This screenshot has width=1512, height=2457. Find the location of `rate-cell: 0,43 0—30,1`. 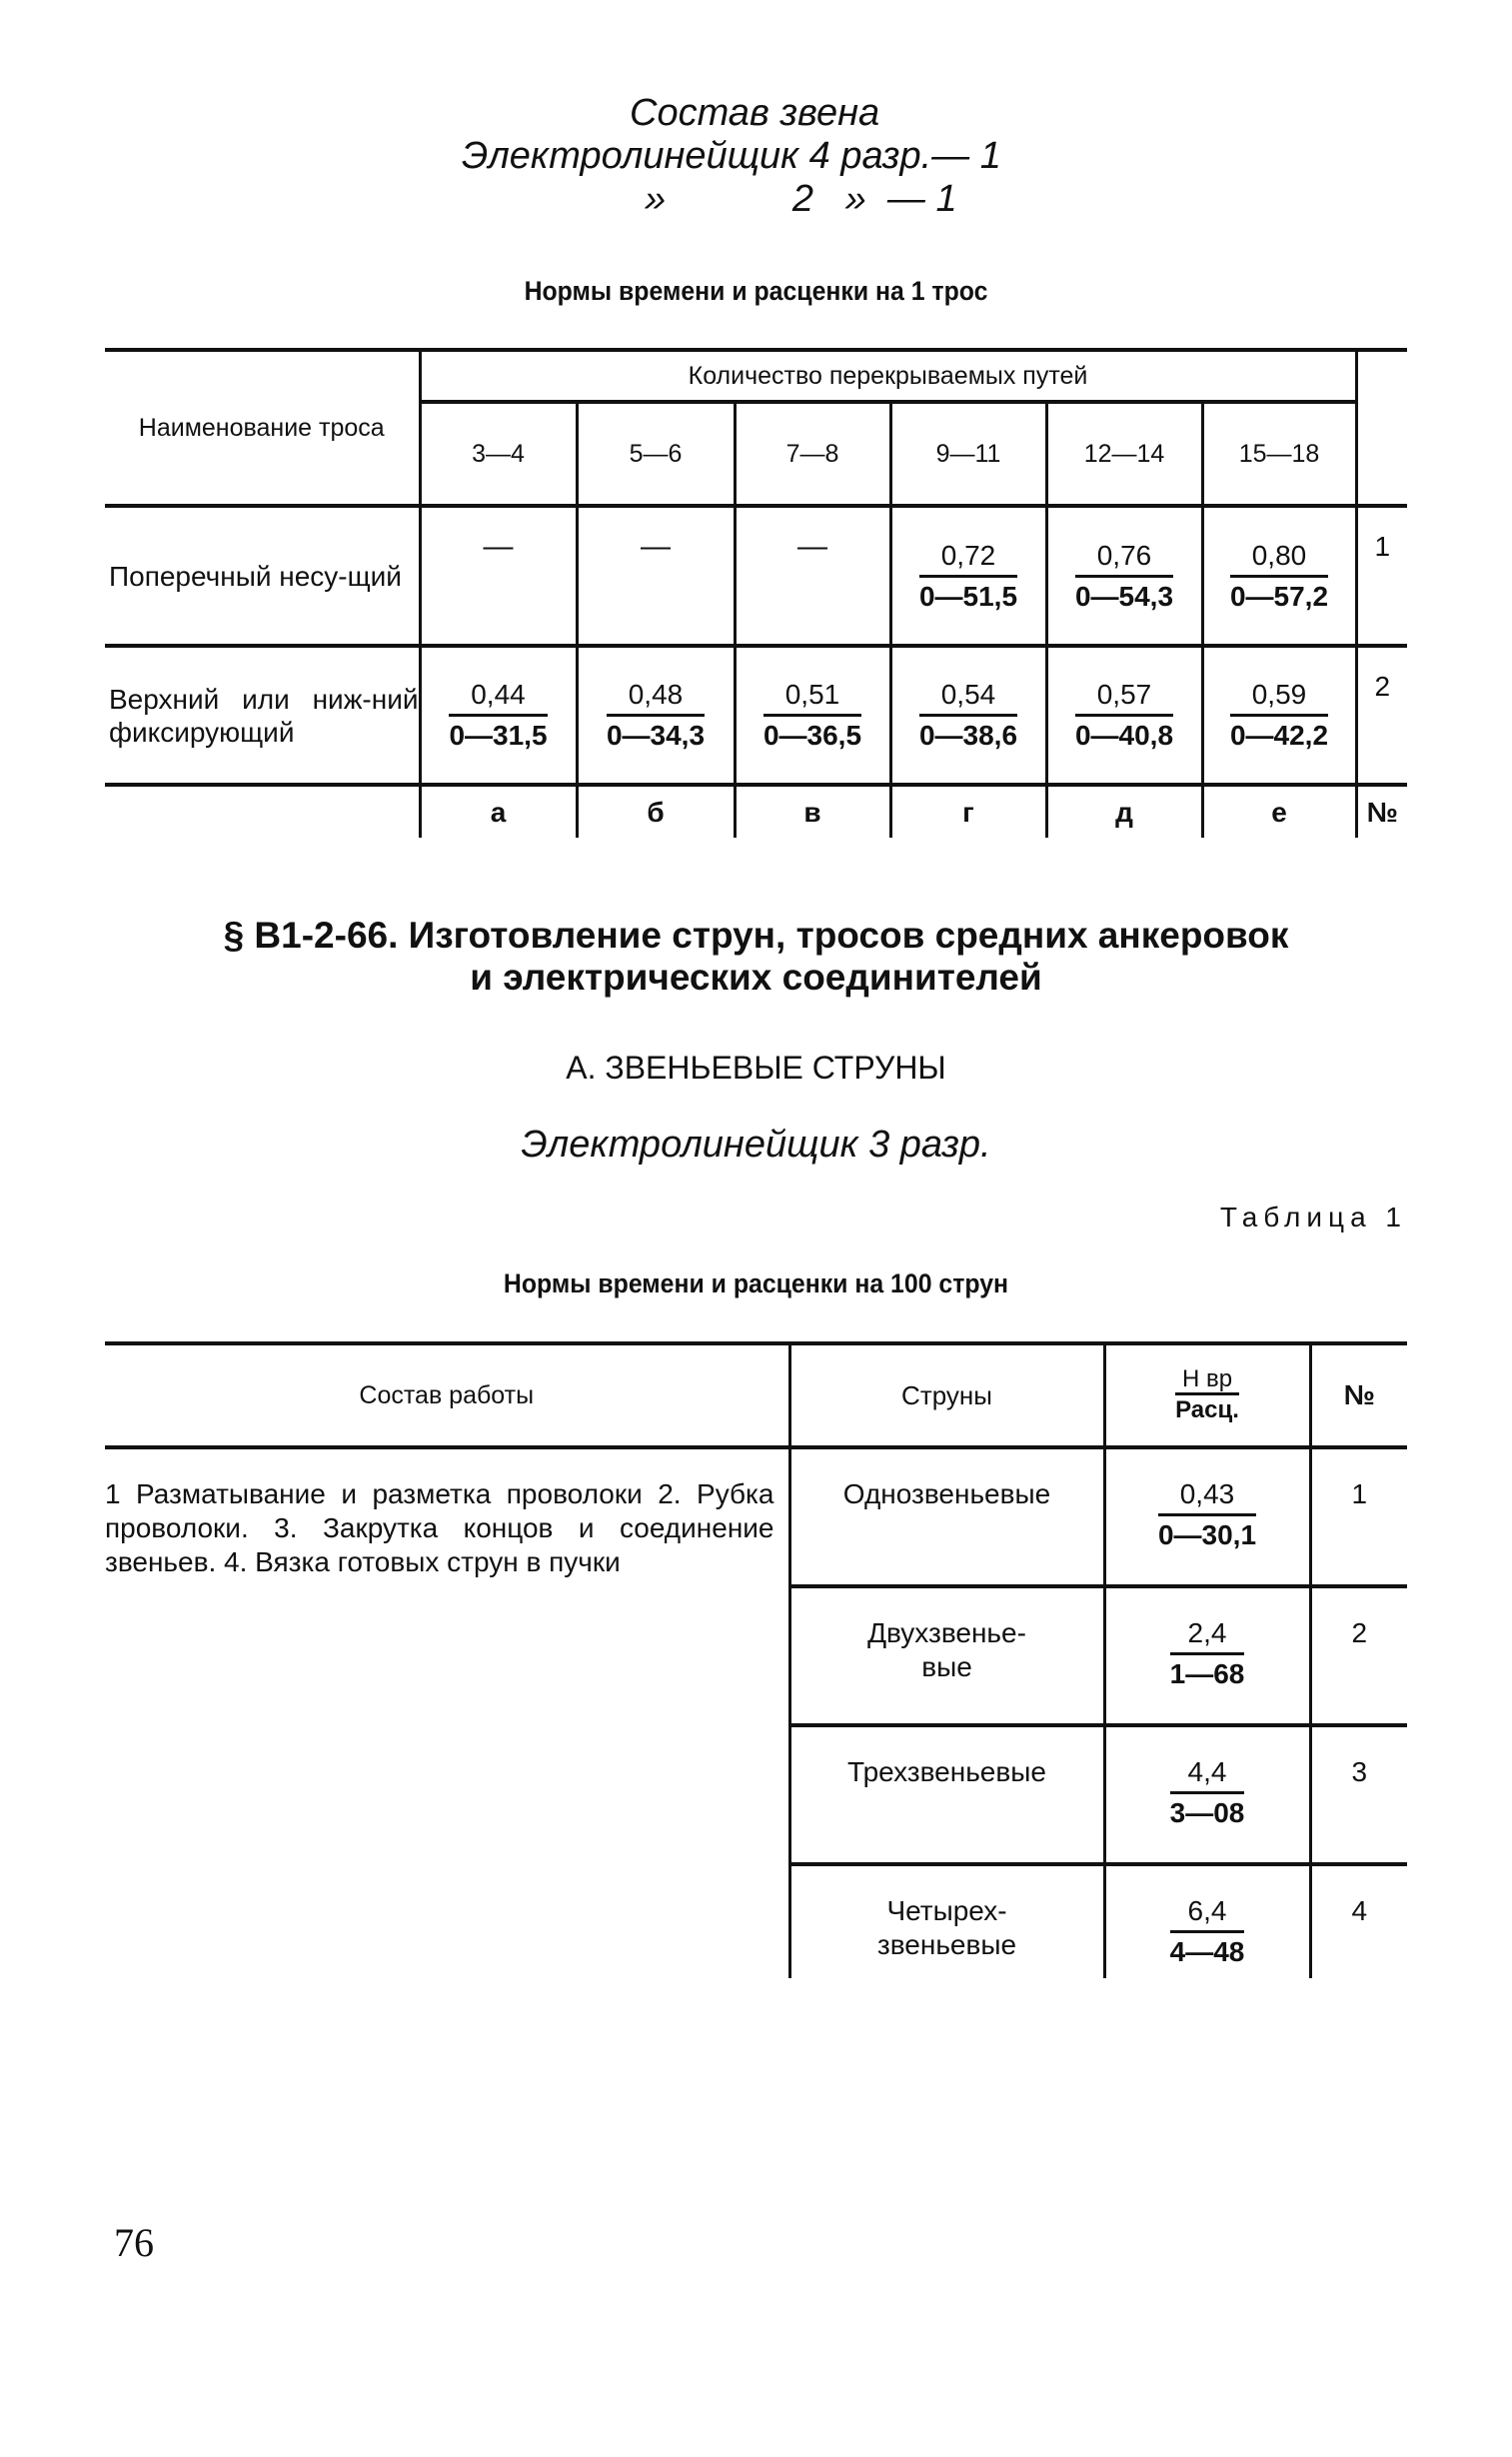

rate-cell: 0,43 0—30,1 is located at coordinates (1206, 1517).